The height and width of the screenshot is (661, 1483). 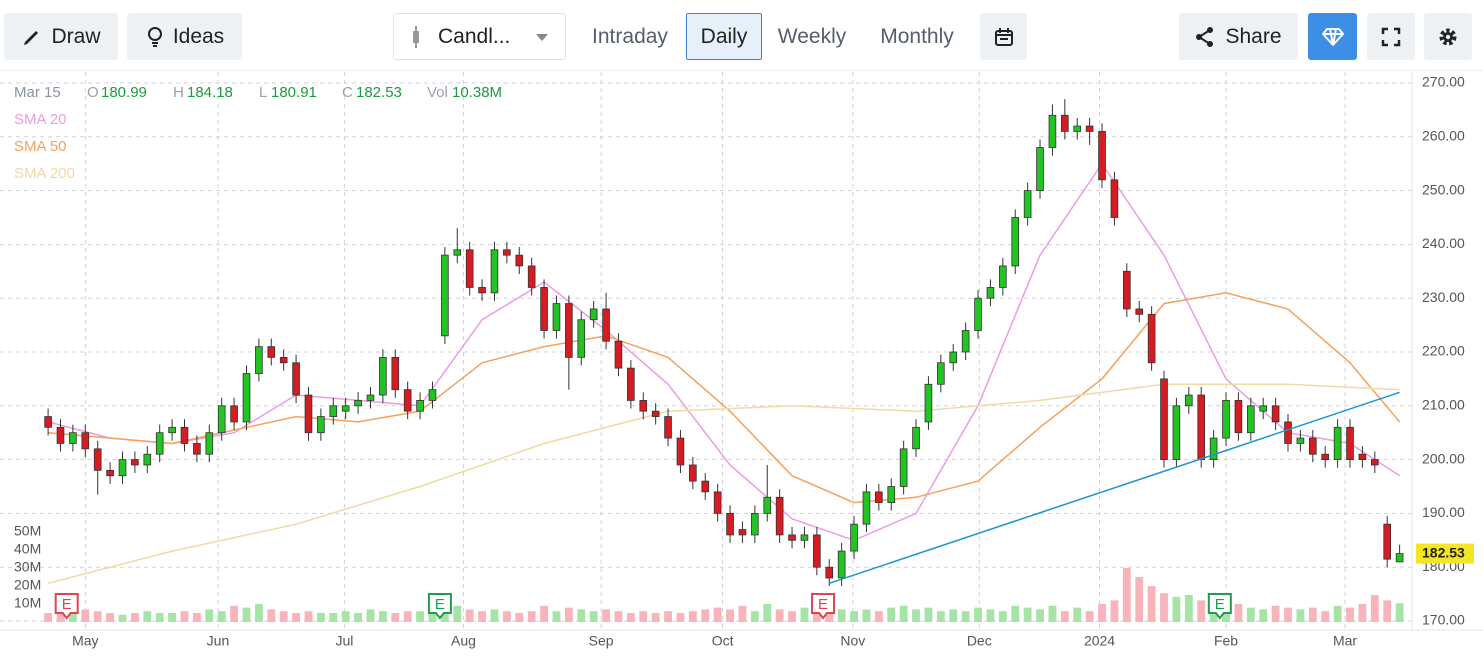 I want to click on y-tick-label: 190.00, so click(x=1443, y=512).